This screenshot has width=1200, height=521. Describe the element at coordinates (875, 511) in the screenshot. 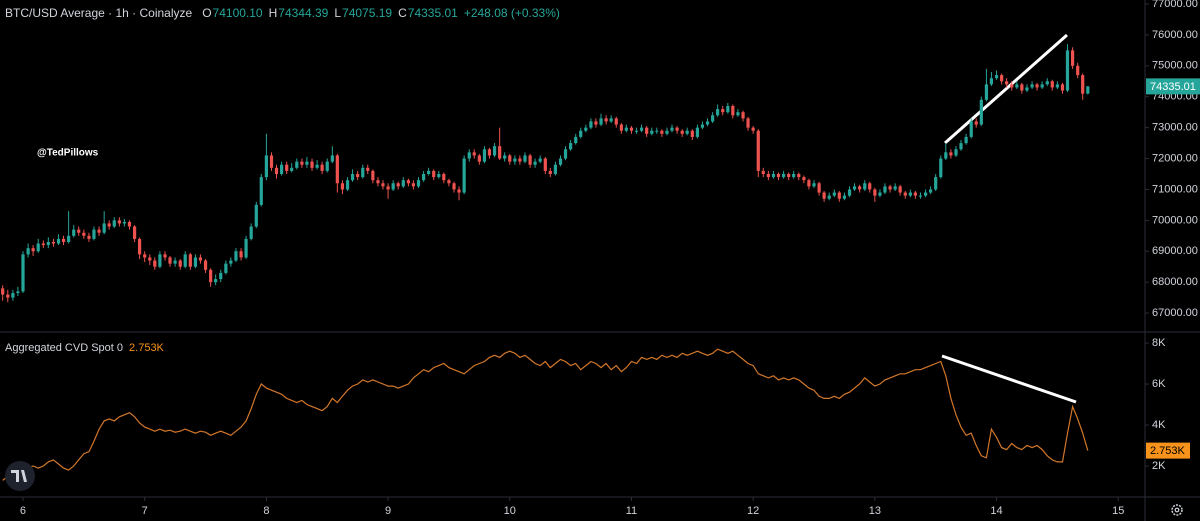

I see `x-tick-label: 13` at that location.